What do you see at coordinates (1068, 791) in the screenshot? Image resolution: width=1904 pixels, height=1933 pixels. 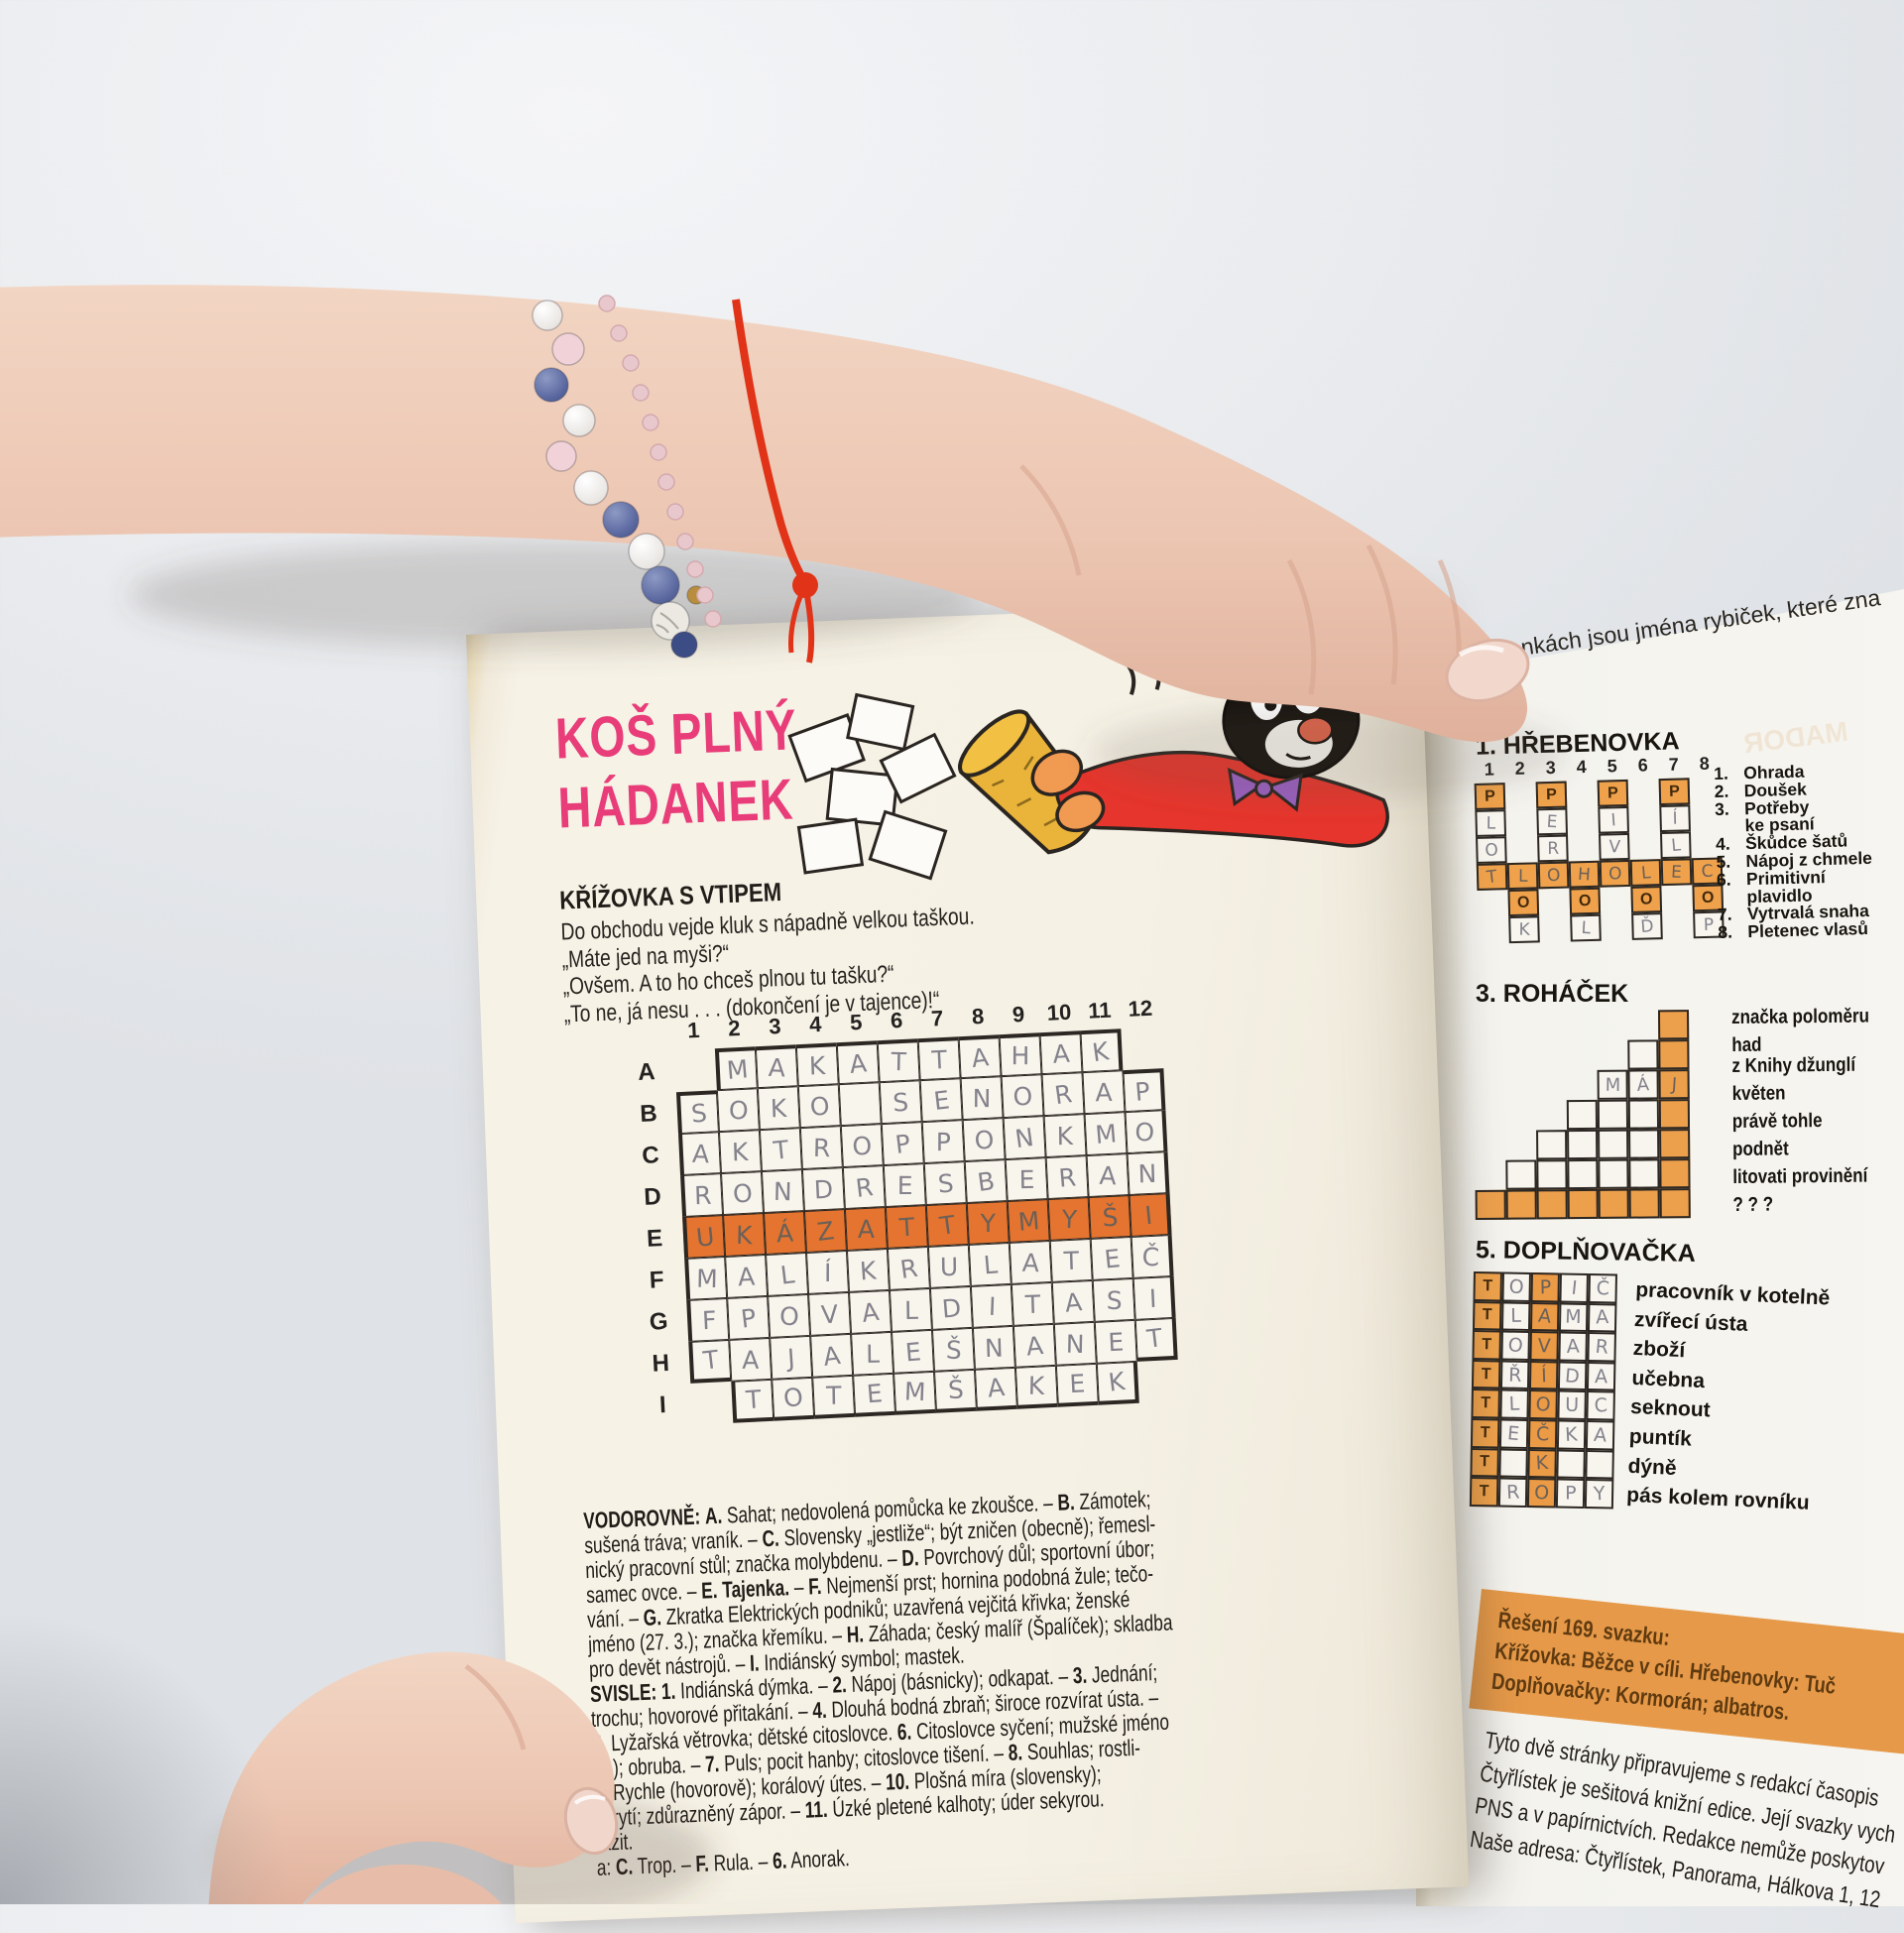 I see `cat-paw-icon` at bounding box center [1068, 791].